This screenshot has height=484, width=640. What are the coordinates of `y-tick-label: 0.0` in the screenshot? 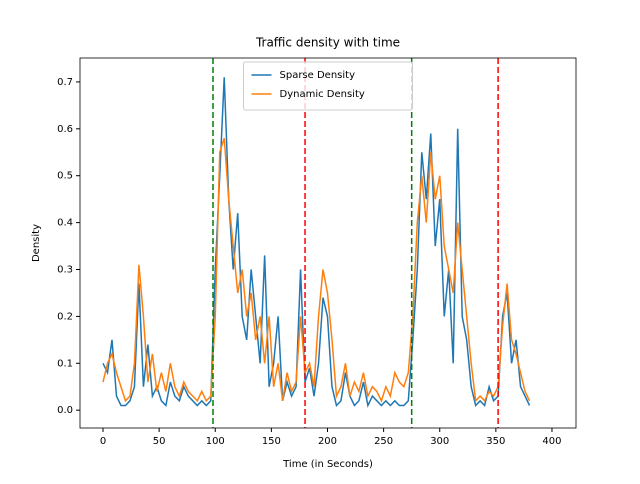 It's located at (65, 410).